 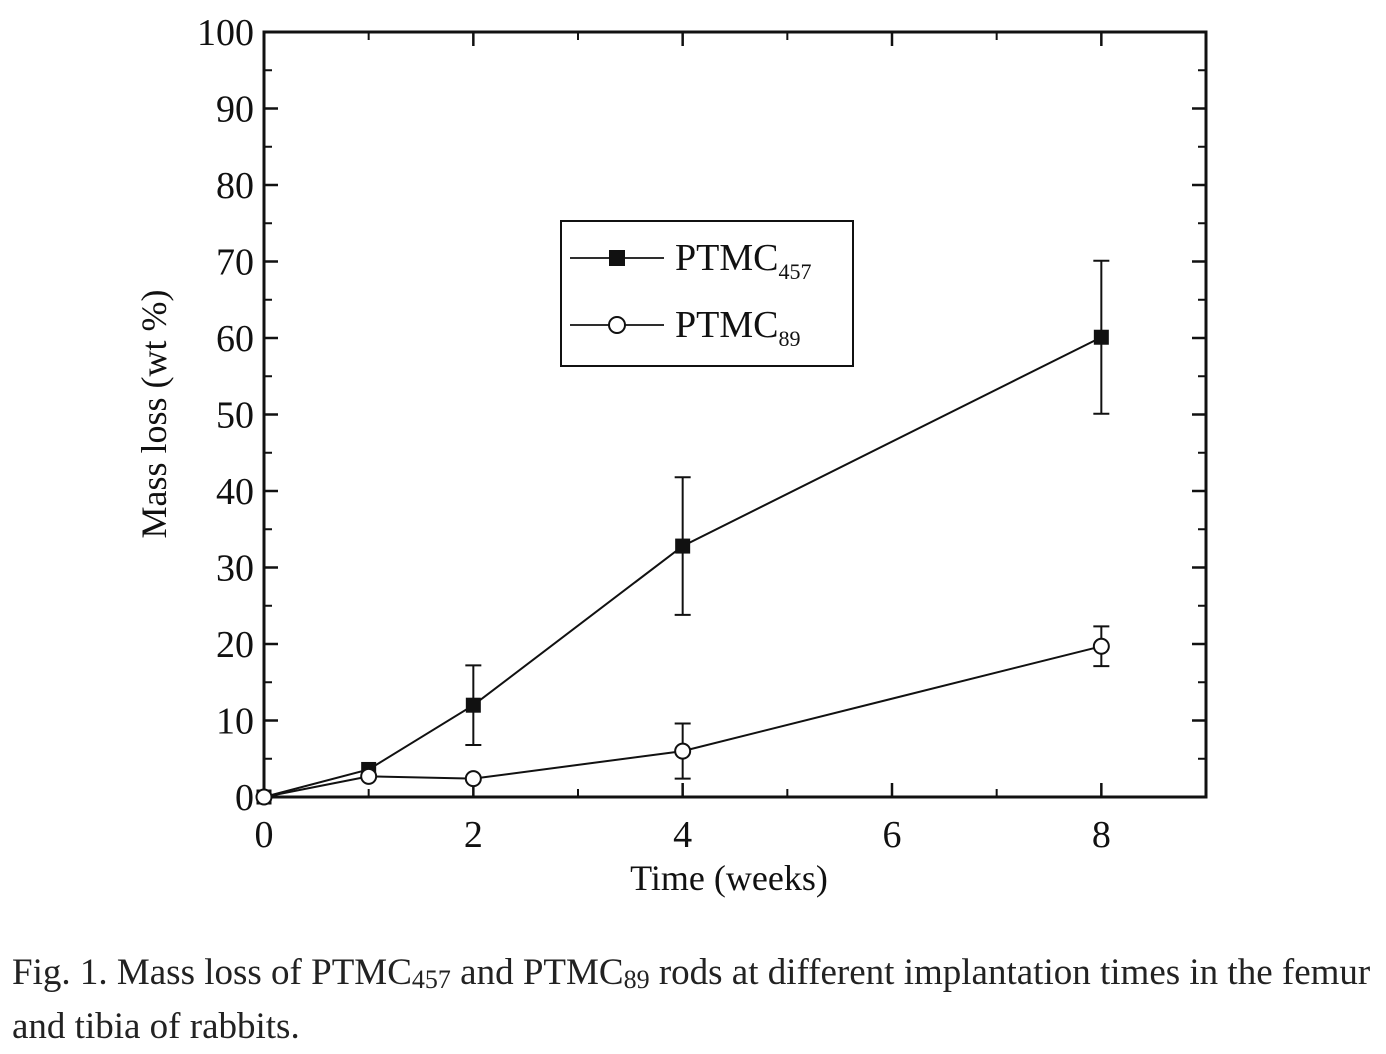 What do you see at coordinates (729, 878) in the screenshot?
I see `x-axis-label: Time (weeks)` at bounding box center [729, 878].